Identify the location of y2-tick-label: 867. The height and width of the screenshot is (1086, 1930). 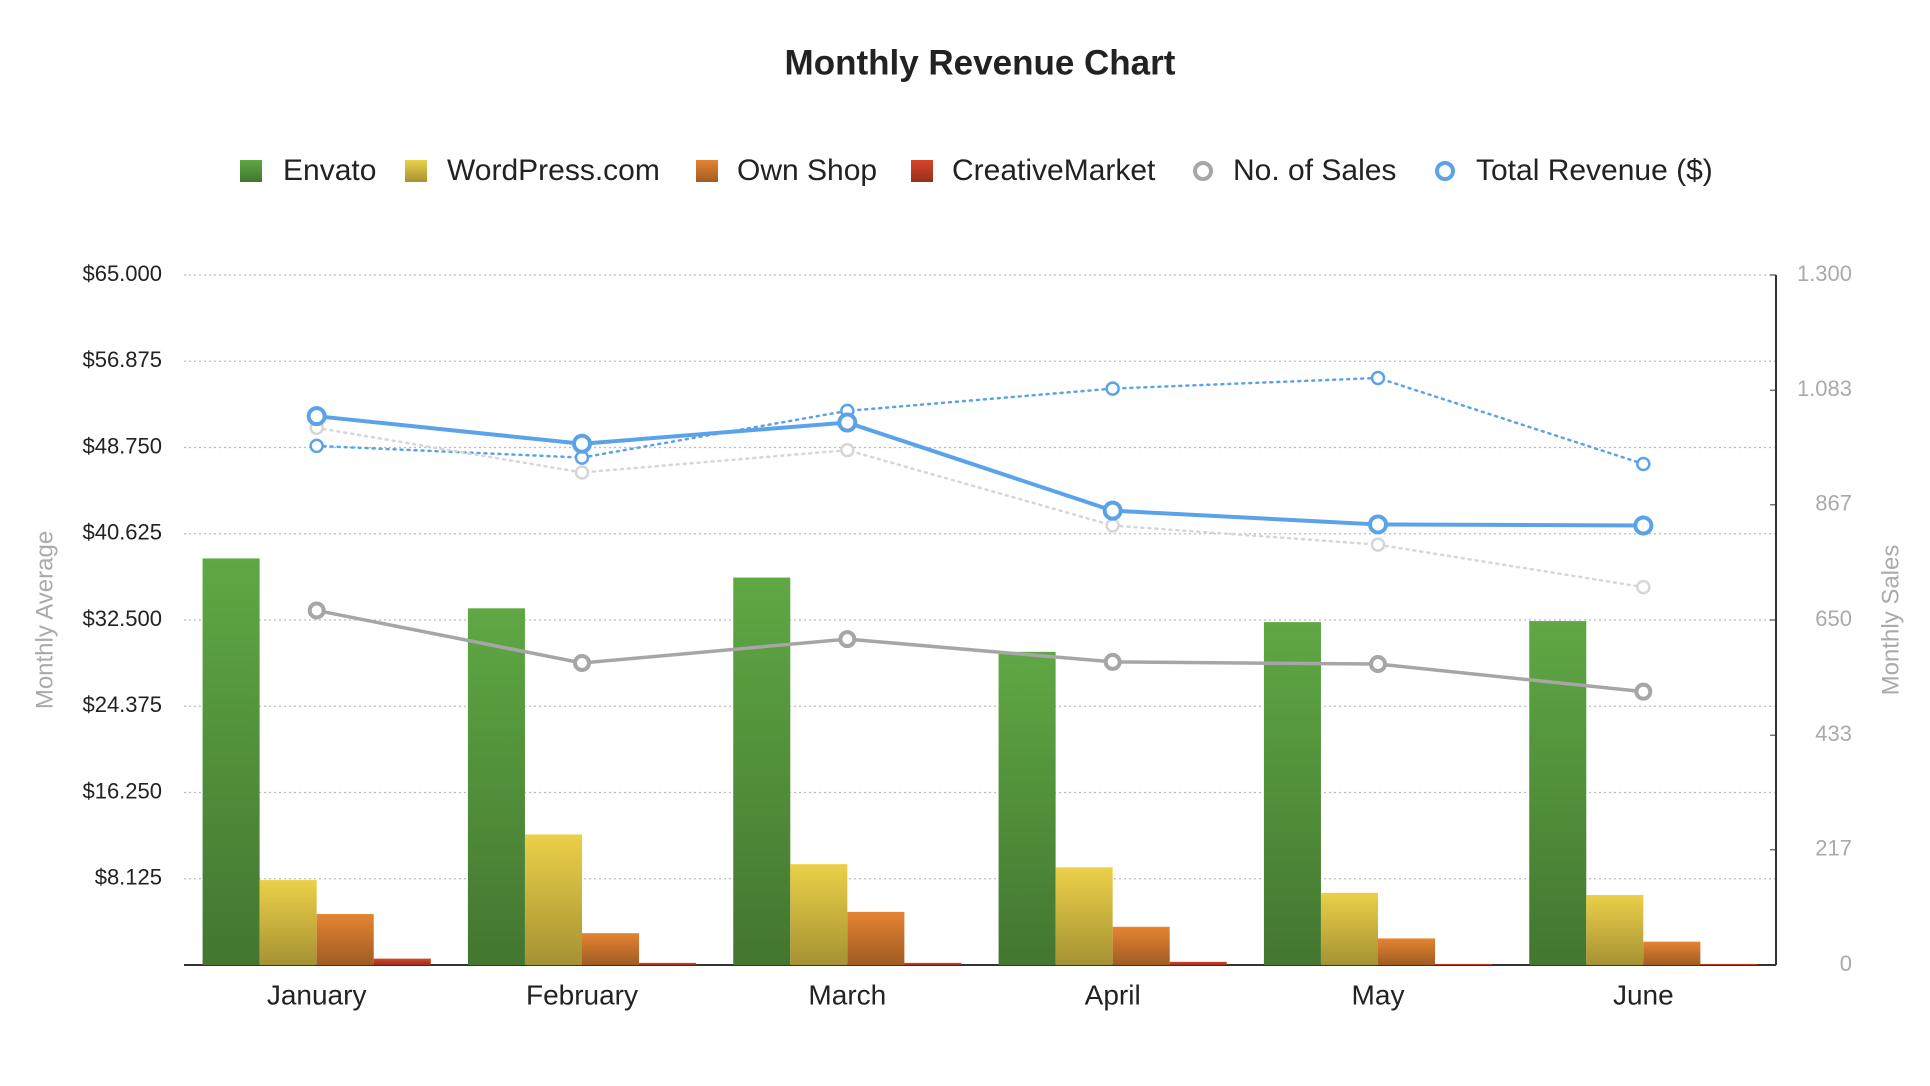
(1833, 503).